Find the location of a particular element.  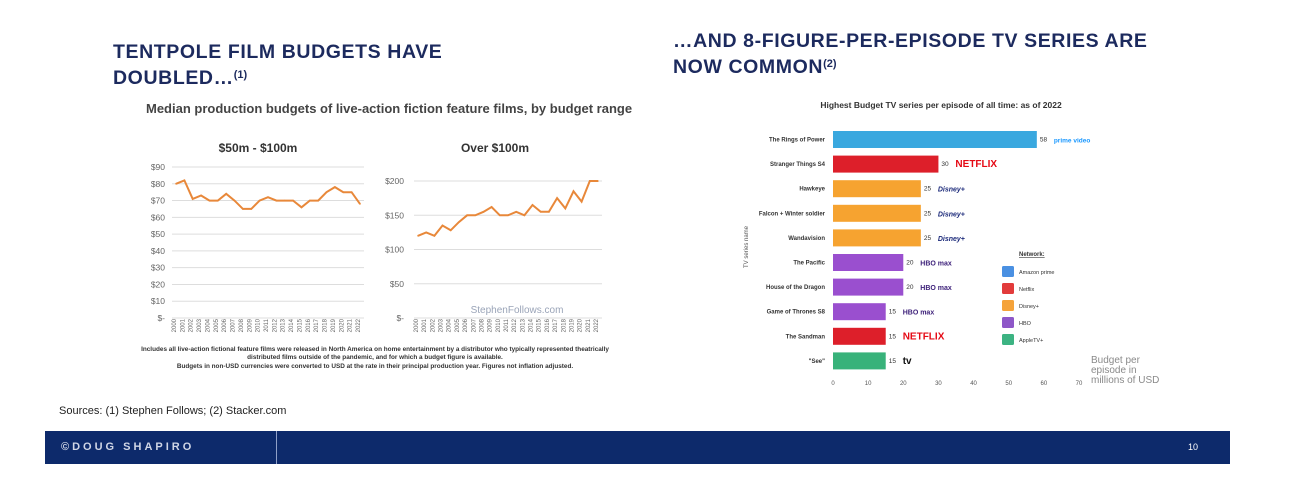

x-tick-label: 2006 is located at coordinates (466, 325).